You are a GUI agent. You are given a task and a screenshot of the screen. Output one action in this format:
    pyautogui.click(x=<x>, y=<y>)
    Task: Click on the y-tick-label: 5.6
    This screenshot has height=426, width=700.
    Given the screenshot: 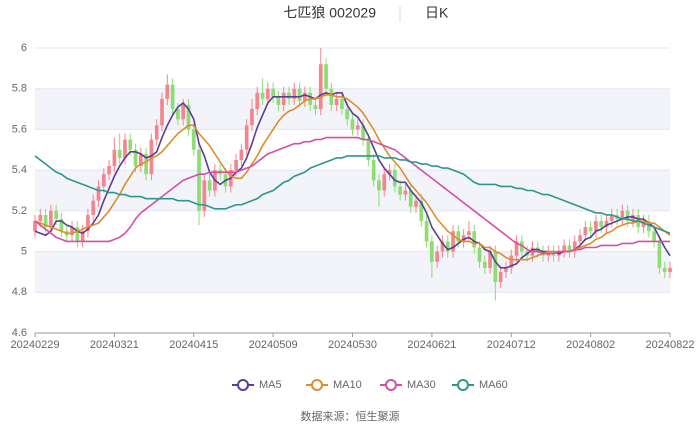 What is the action you would take?
    pyautogui.click(x=19, y=129)
    